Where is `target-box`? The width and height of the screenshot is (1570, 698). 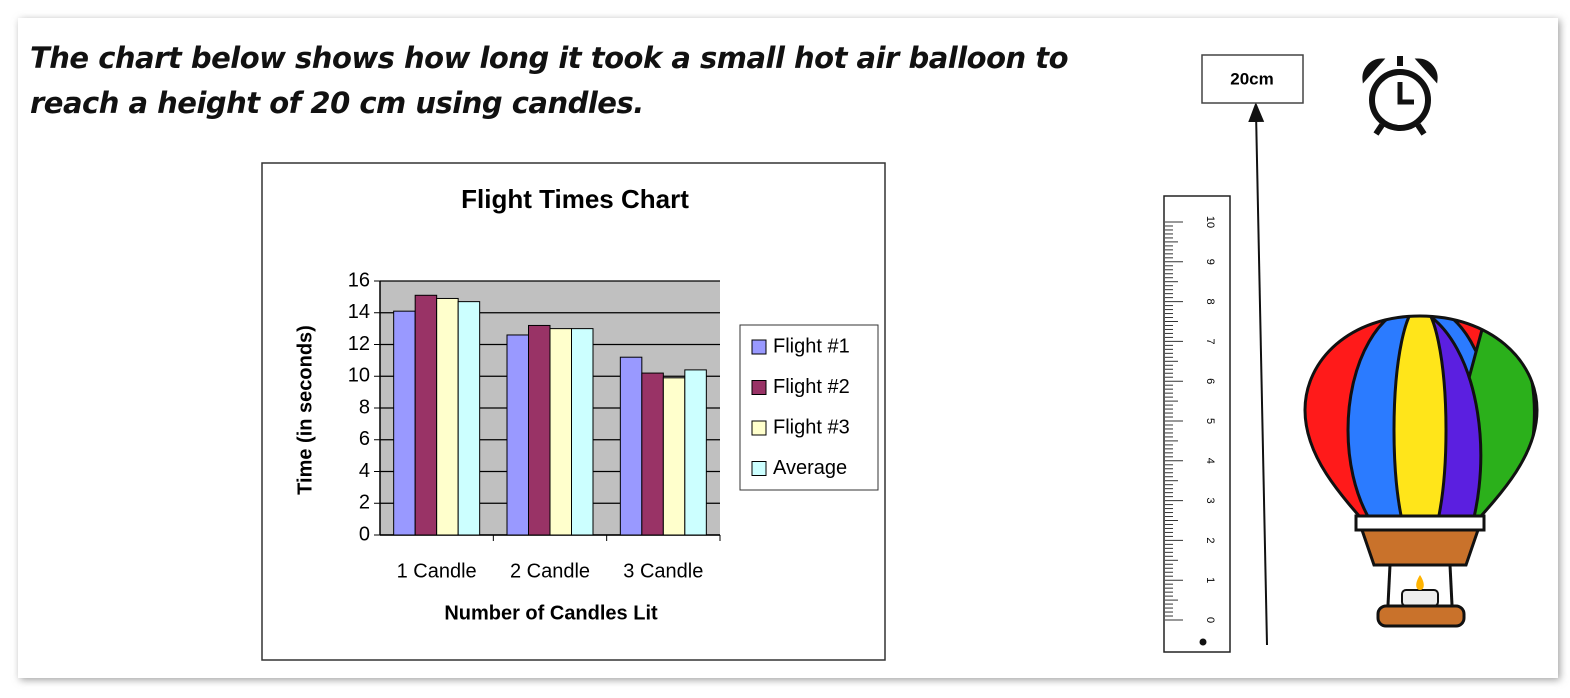 target-box is located at coordinates (1252, 79).